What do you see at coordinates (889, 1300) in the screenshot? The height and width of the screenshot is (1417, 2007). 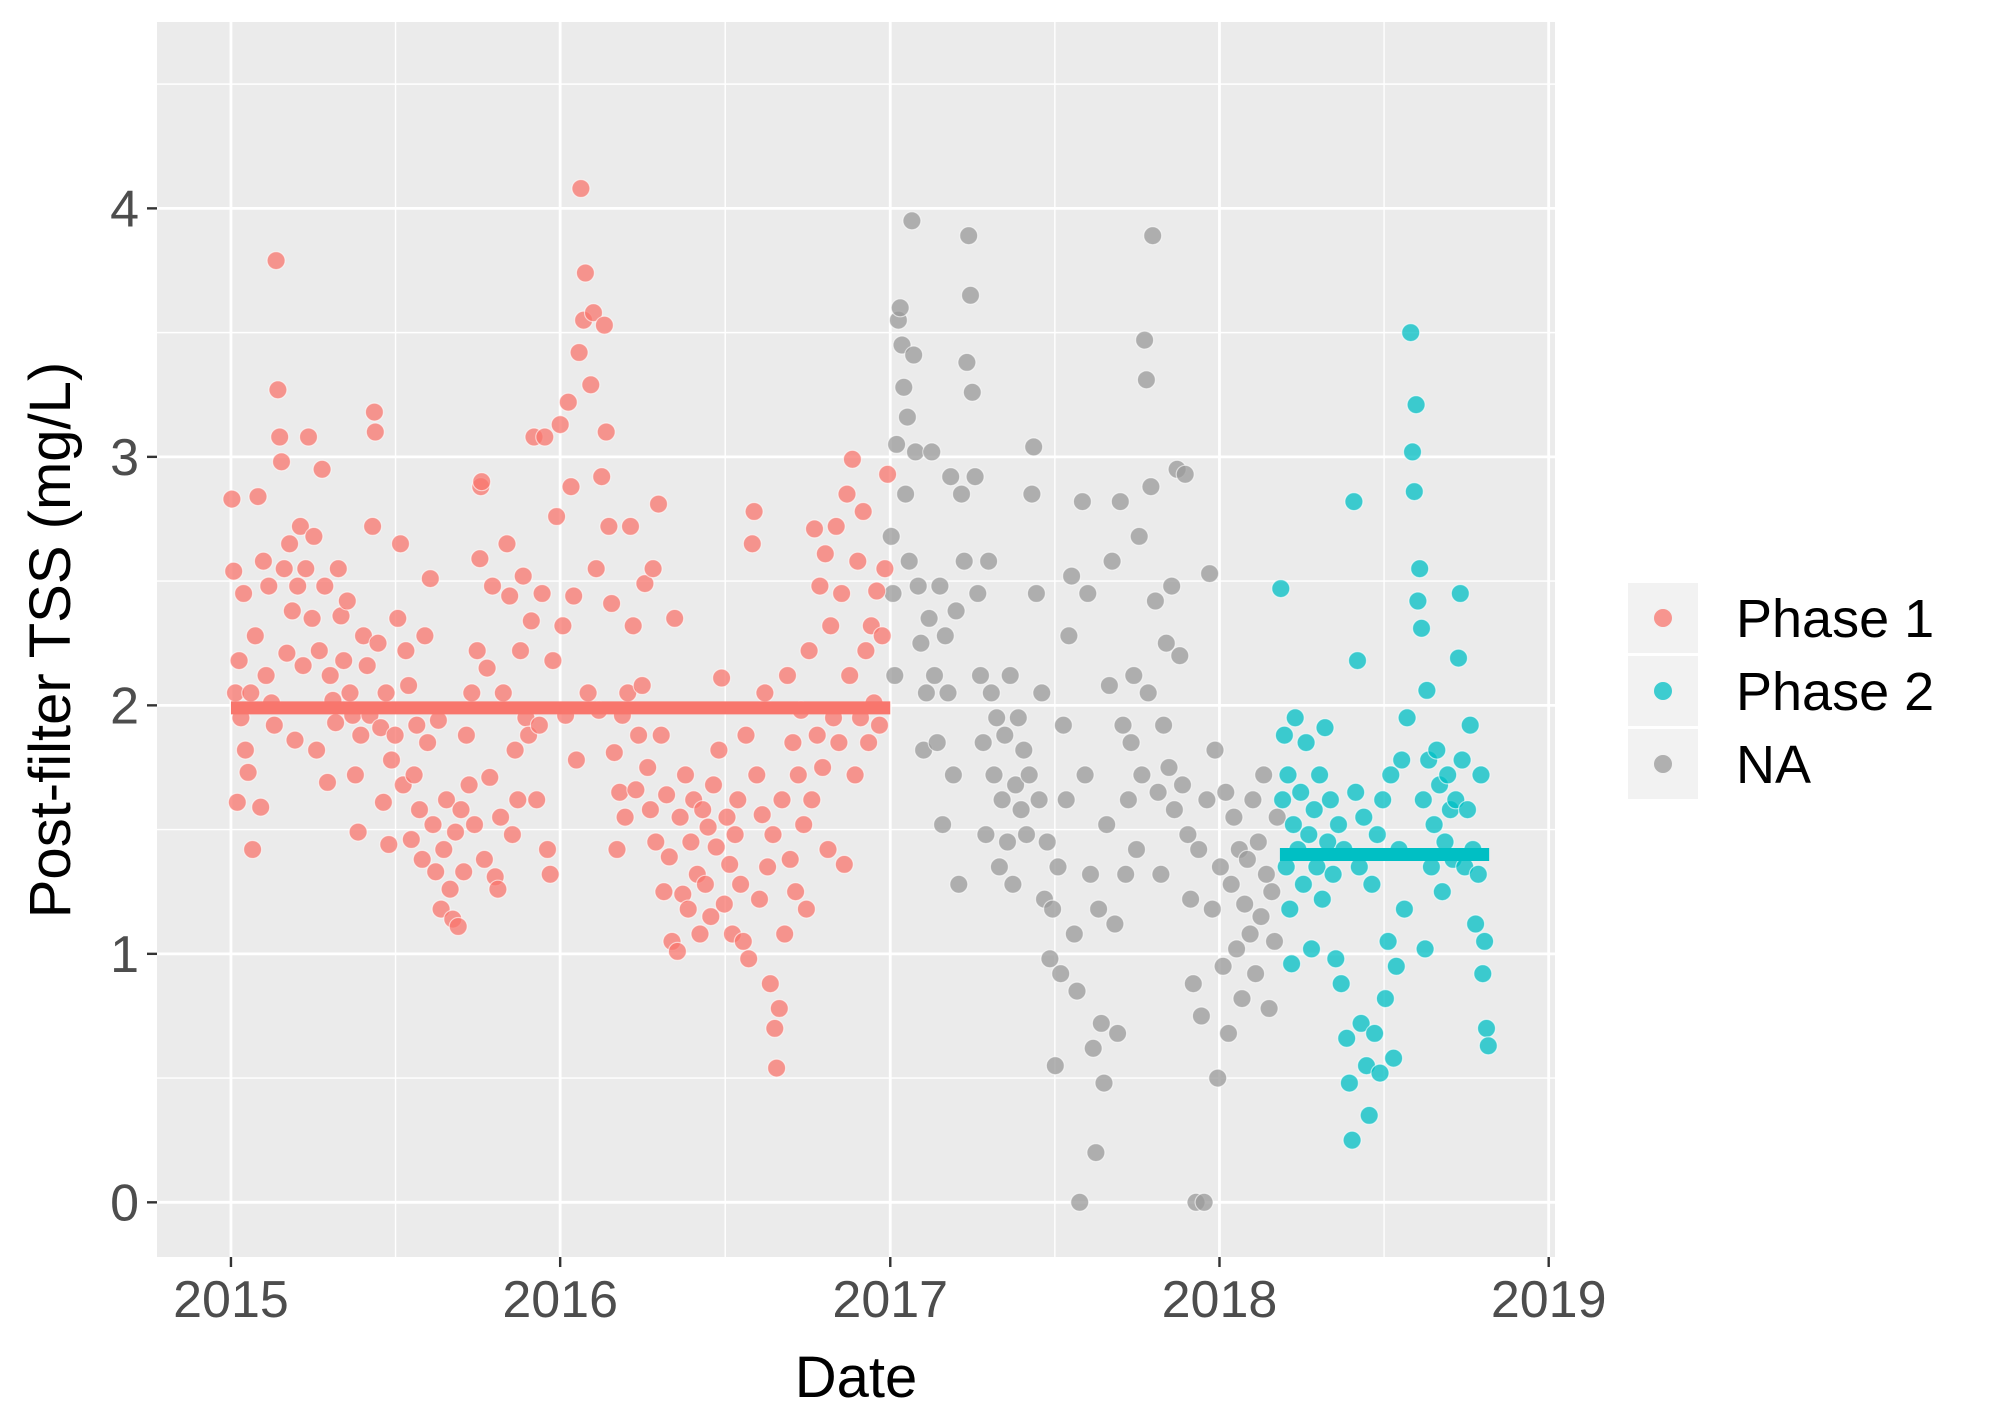 I see `x-axis-tick-labels: 2015 2016 2017 2018 2019` at bounding box center [889, 1300].